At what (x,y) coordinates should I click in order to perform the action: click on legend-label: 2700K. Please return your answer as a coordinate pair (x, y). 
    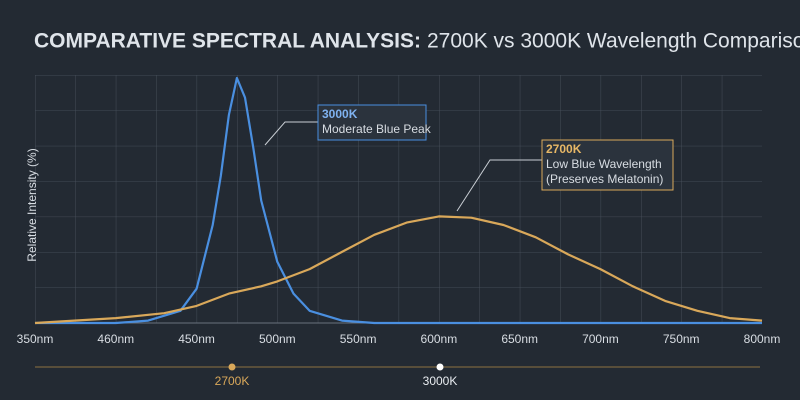
    Looking at the image, I should click on (232, 381).